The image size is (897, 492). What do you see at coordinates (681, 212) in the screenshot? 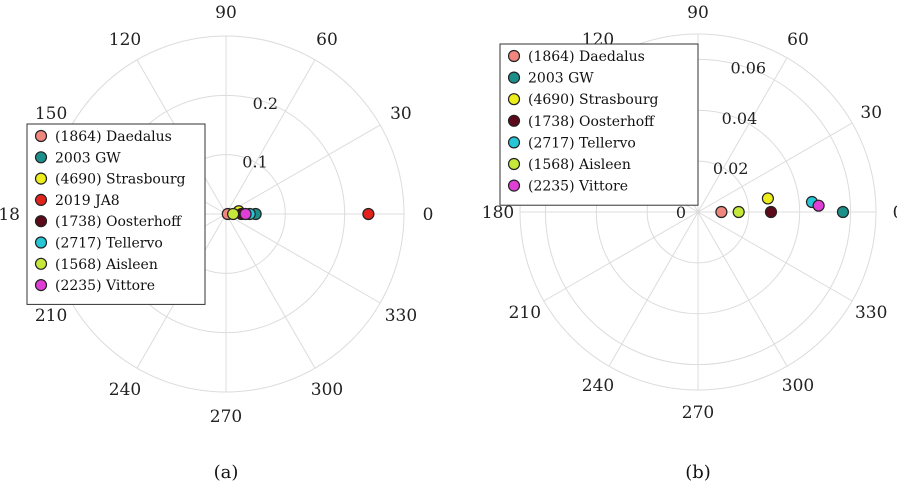
I see `radial-tick-label: 0` at bounding box center [681, 212].